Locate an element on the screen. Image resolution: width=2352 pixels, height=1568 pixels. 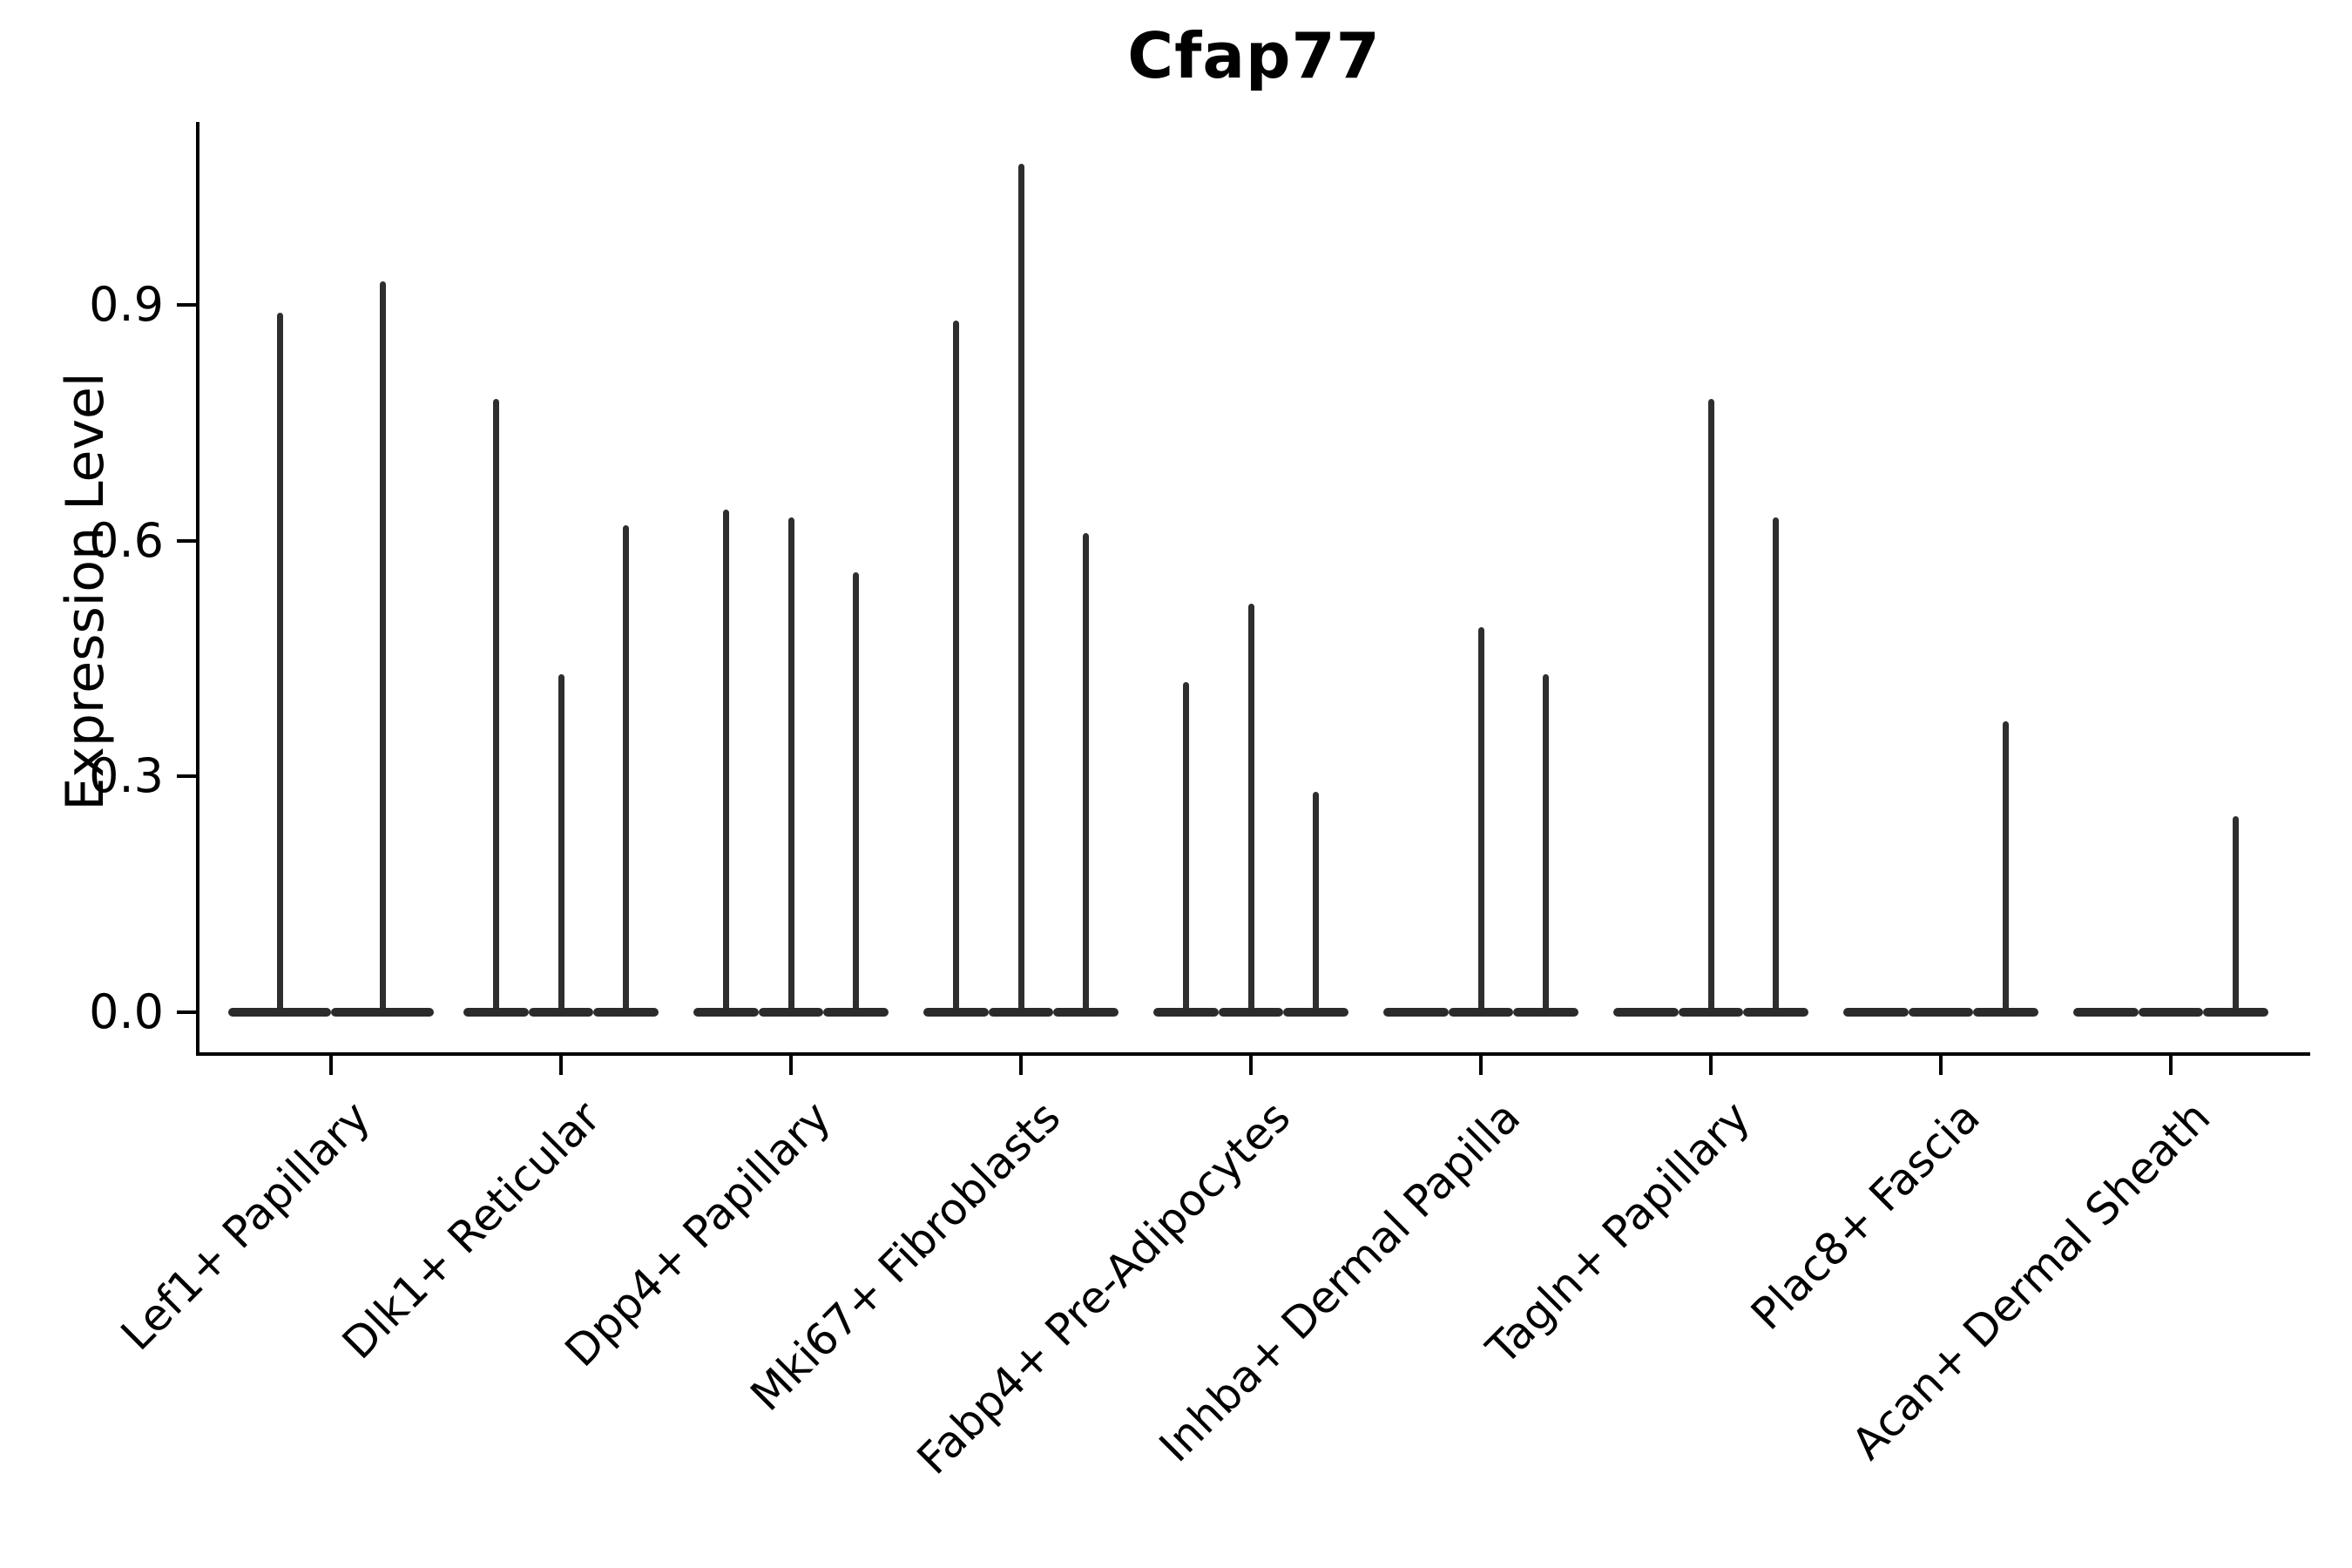
x-tick-label: Plac8+ Fascia is located at coordinates (1865, 1216).